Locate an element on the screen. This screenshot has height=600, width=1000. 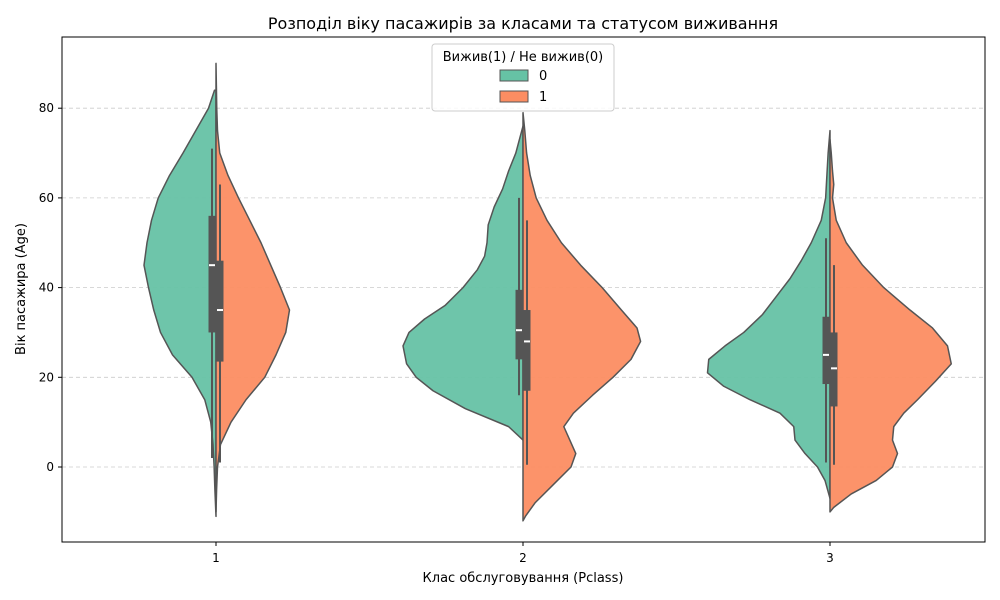
x-axis: 1 2 3 is located at coordinates (523, 553).